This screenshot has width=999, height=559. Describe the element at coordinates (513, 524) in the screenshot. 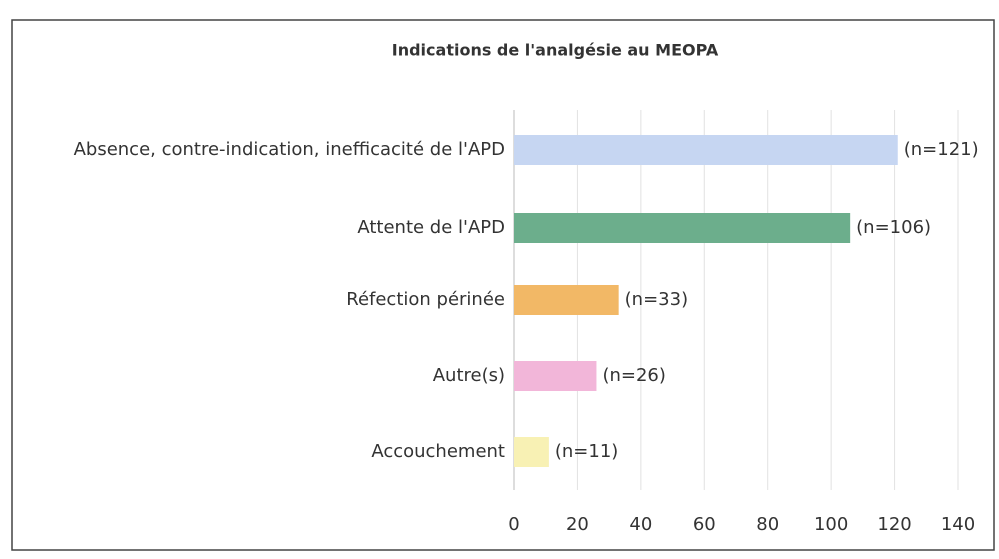

I see `x-tick-label: 0` at that location.